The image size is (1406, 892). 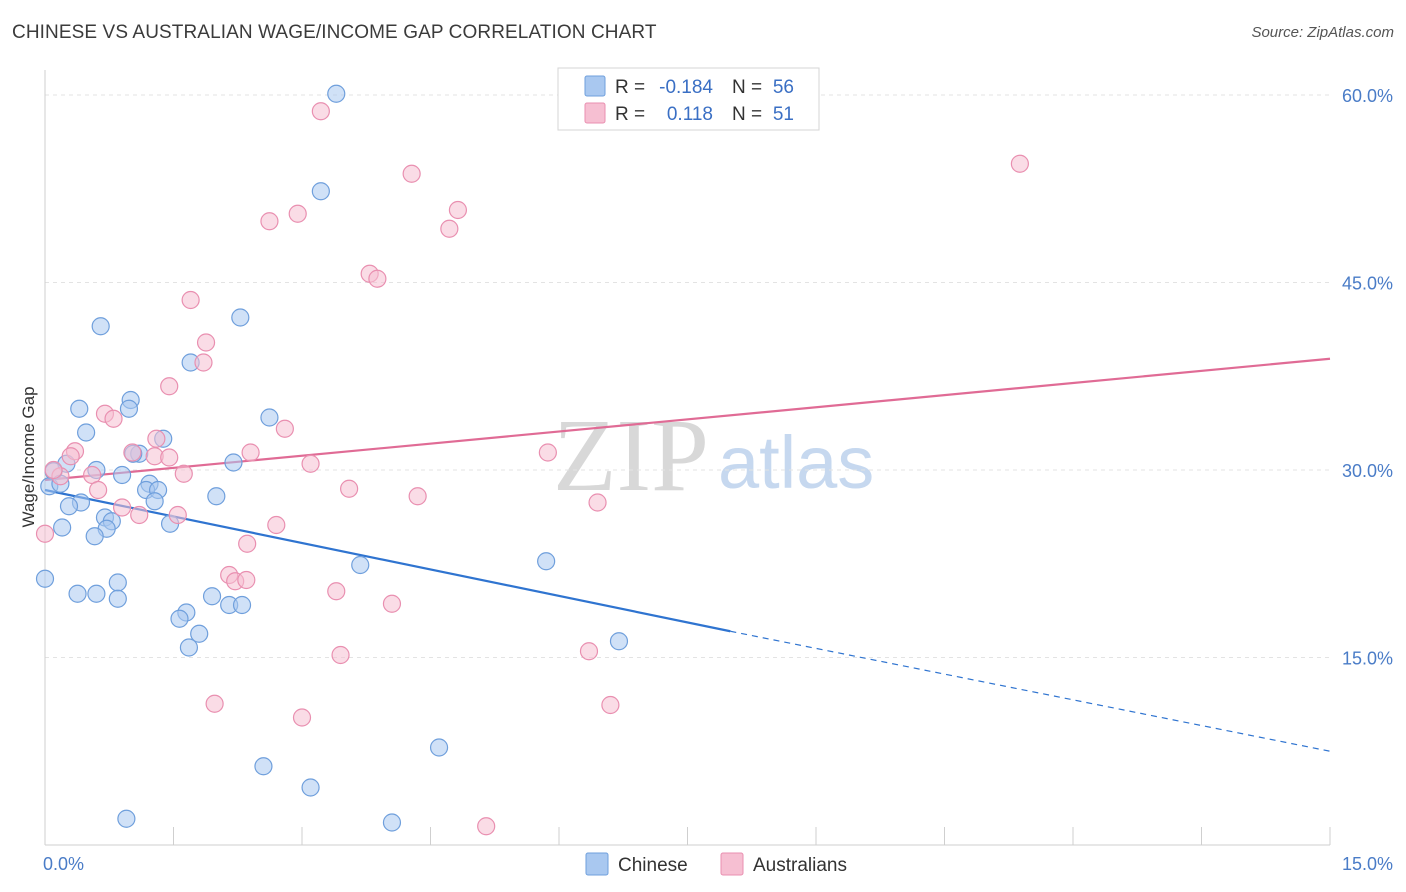 What do you see at coordinates (690, 114) in the screenshot?
I see `legend-r-value-australians: 0.118` at bounding box center [690, 114].